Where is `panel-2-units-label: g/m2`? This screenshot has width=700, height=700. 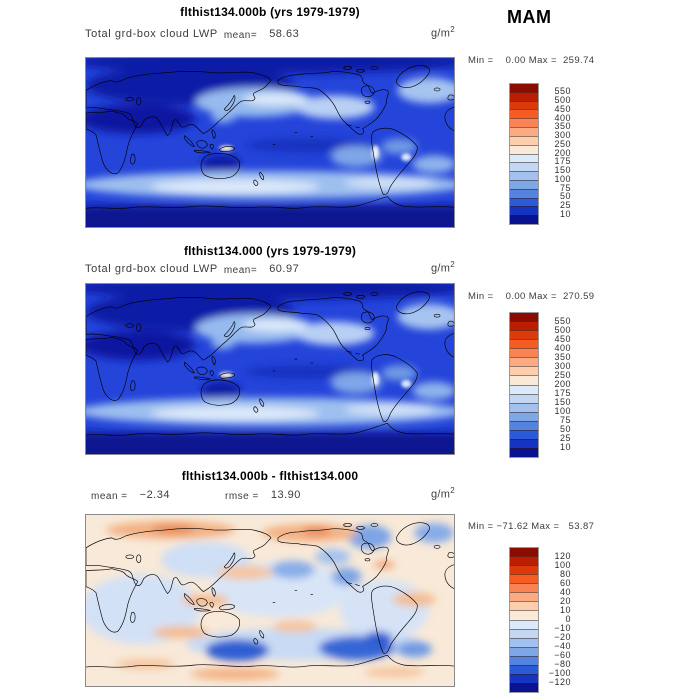 panel-2-units-label: g/m2 is located at coordinates (443, 267).